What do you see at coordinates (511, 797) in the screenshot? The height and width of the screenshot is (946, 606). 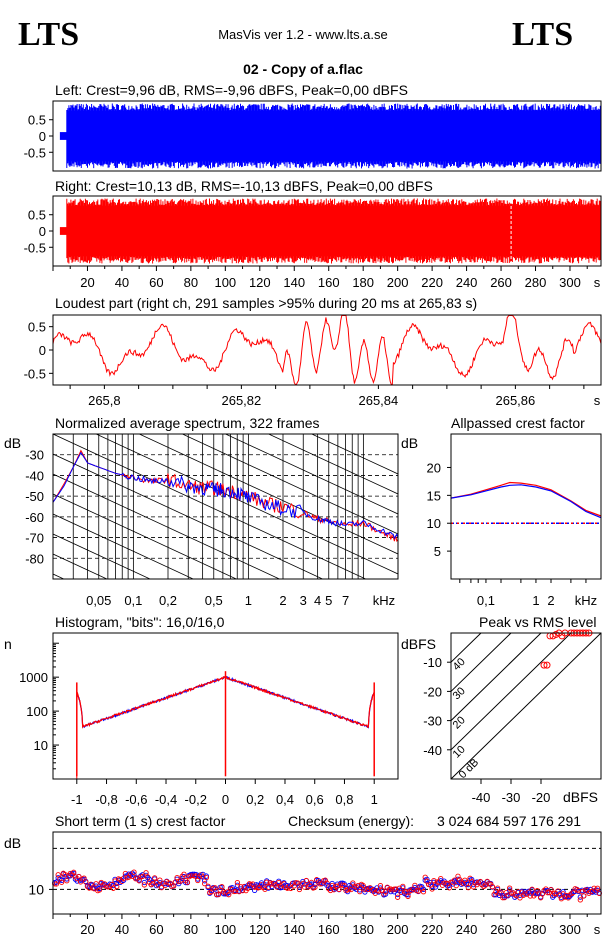 I see `peak-rms-xtick-label: -30` at bounding box center [511, 797].